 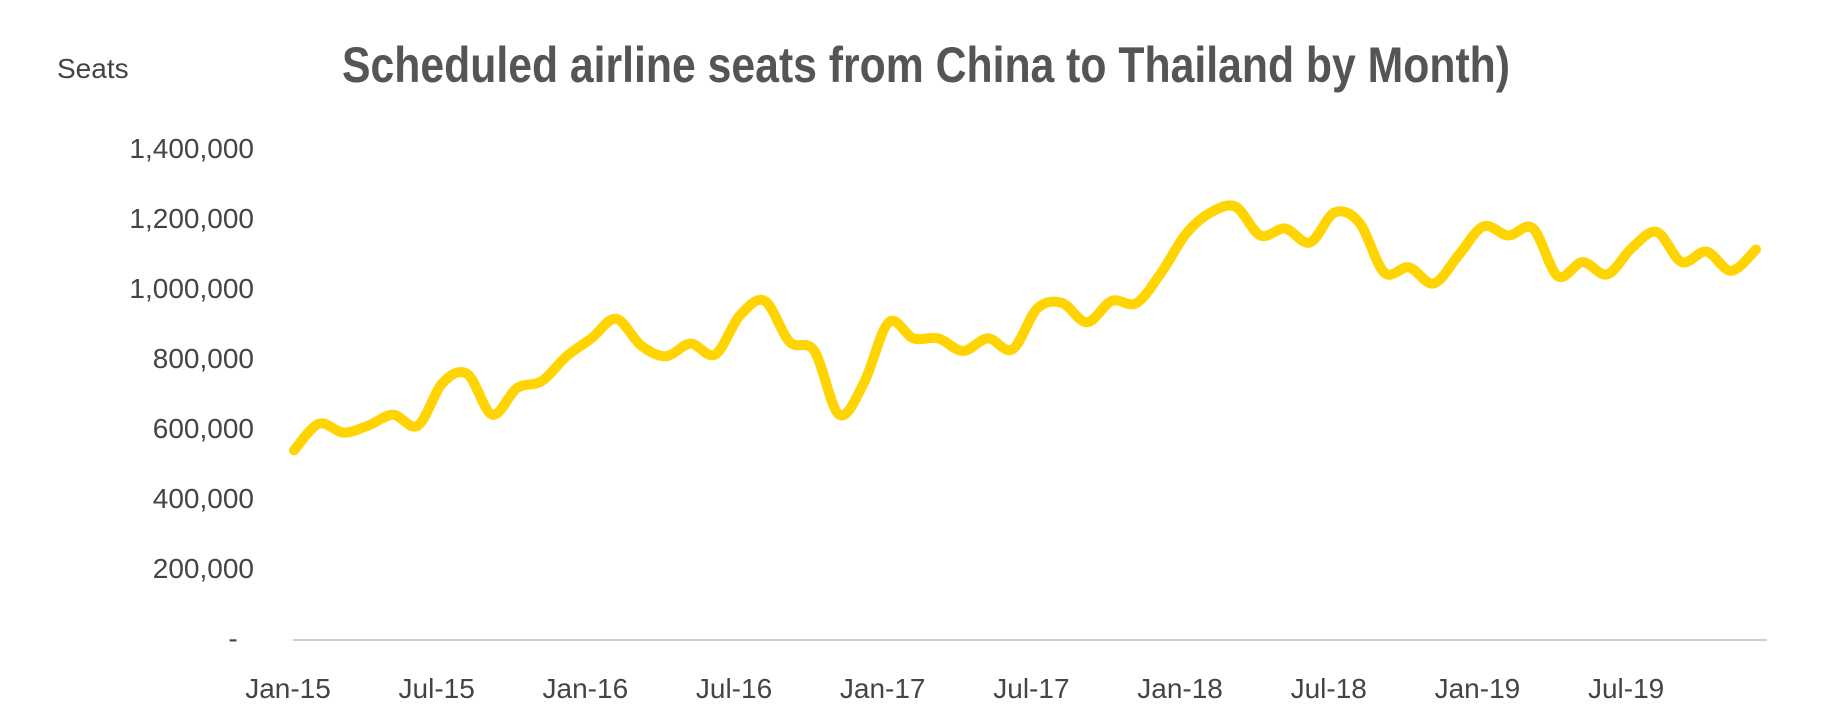 I want to click on y-tick-label: 800,000, so click(x=203, y=358).